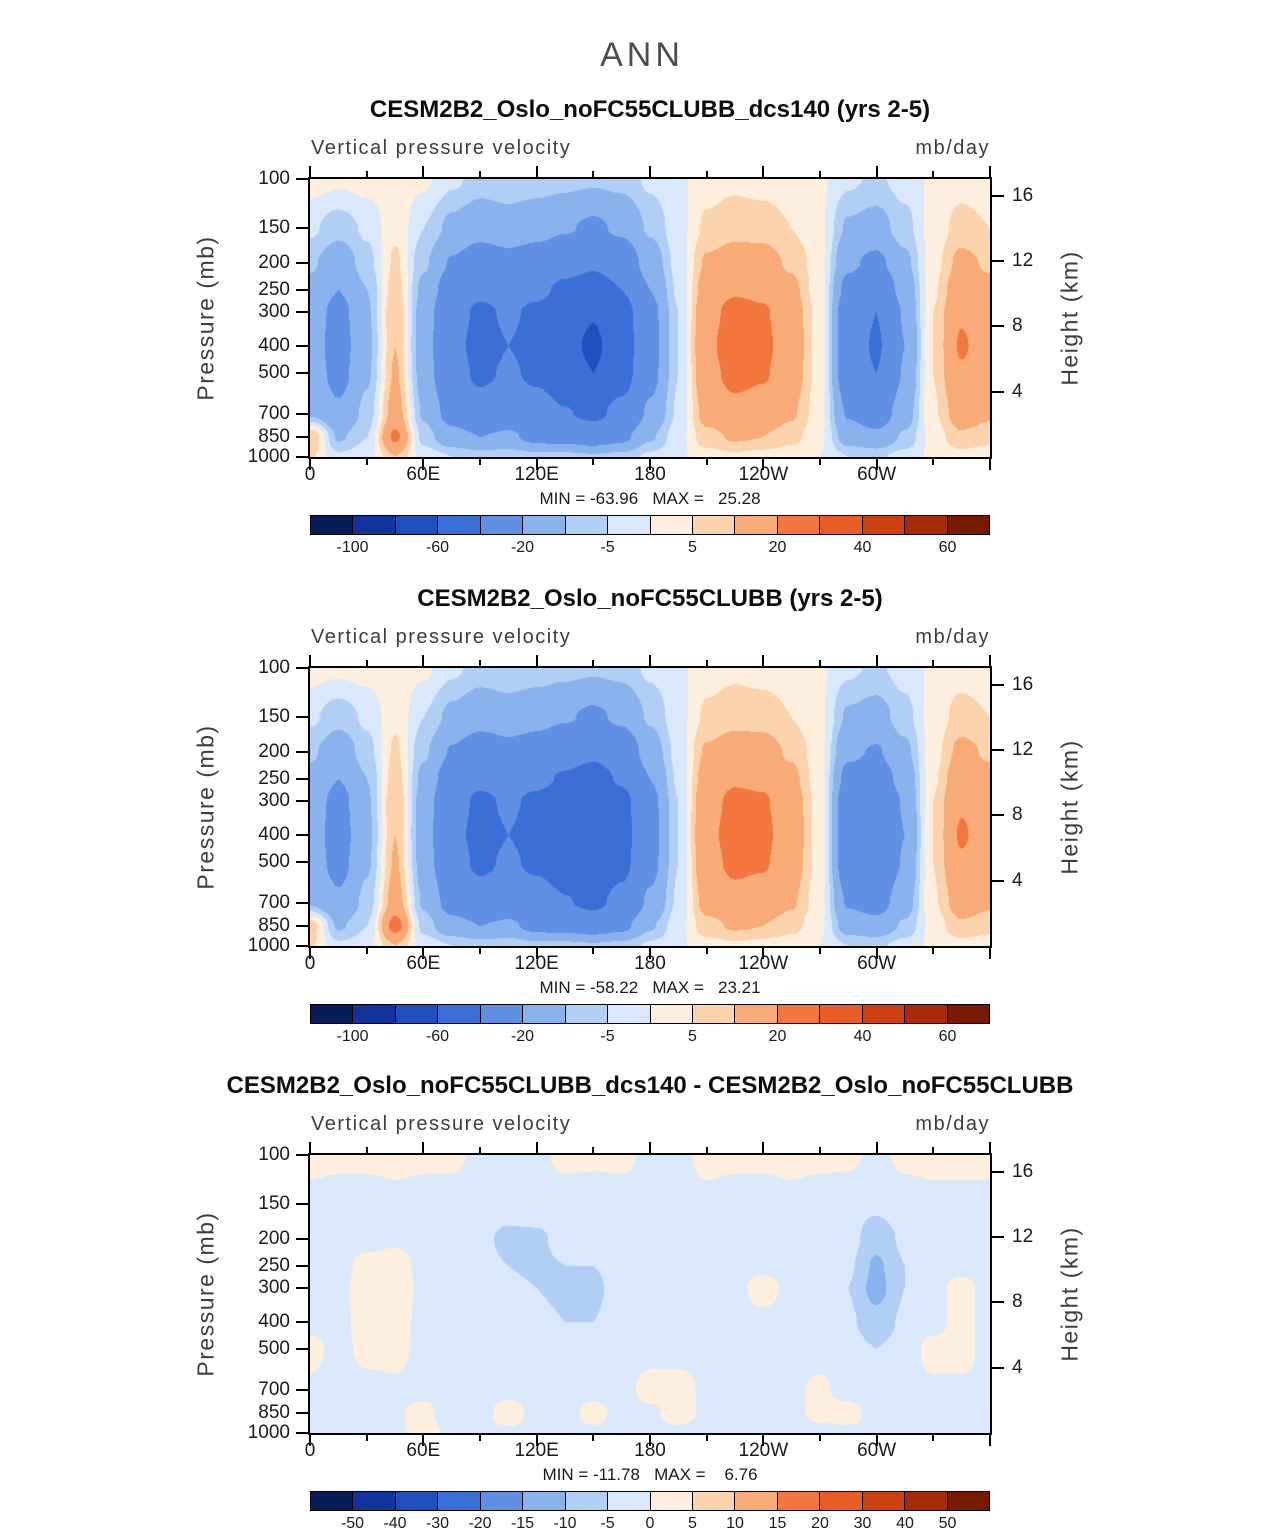  What do you see at coordinates (877, 474) in the screenshot?
I see `lon-tick-label: 60W` at bounding box center [877, 474].